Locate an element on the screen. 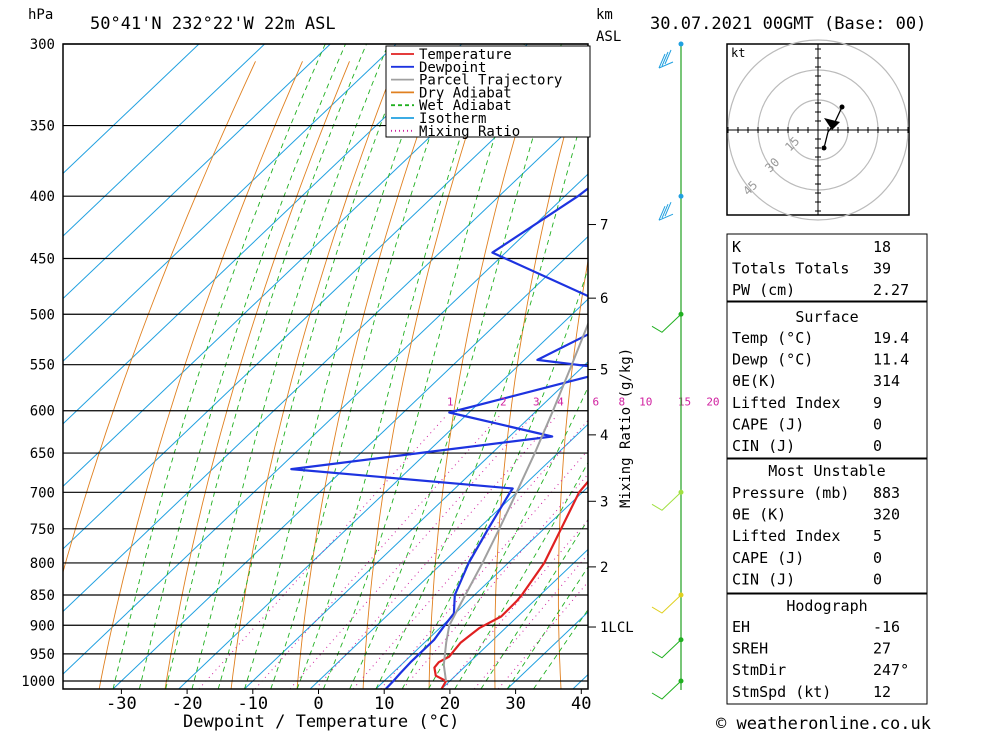 This screenshot has height=733, width=1000. km-unit-label: km is located at coordinates (604, 15).